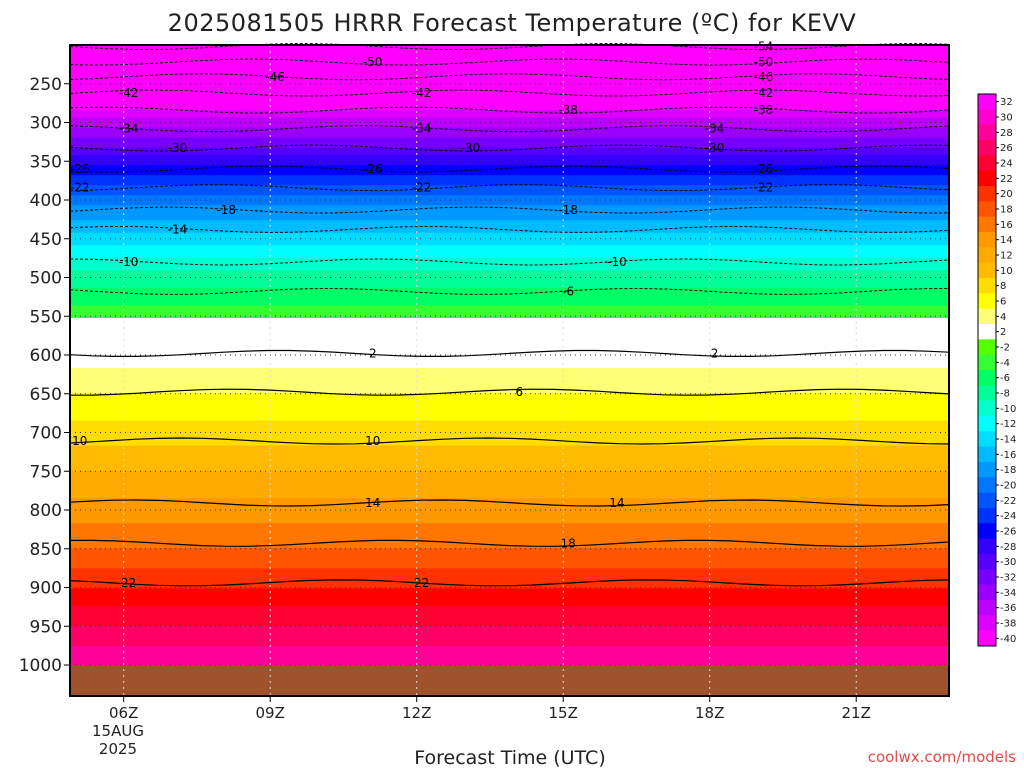  Describe the element at coordinates (1008, 532) in the screenshot. I see `colorbar-tick-label: -26` at that location.